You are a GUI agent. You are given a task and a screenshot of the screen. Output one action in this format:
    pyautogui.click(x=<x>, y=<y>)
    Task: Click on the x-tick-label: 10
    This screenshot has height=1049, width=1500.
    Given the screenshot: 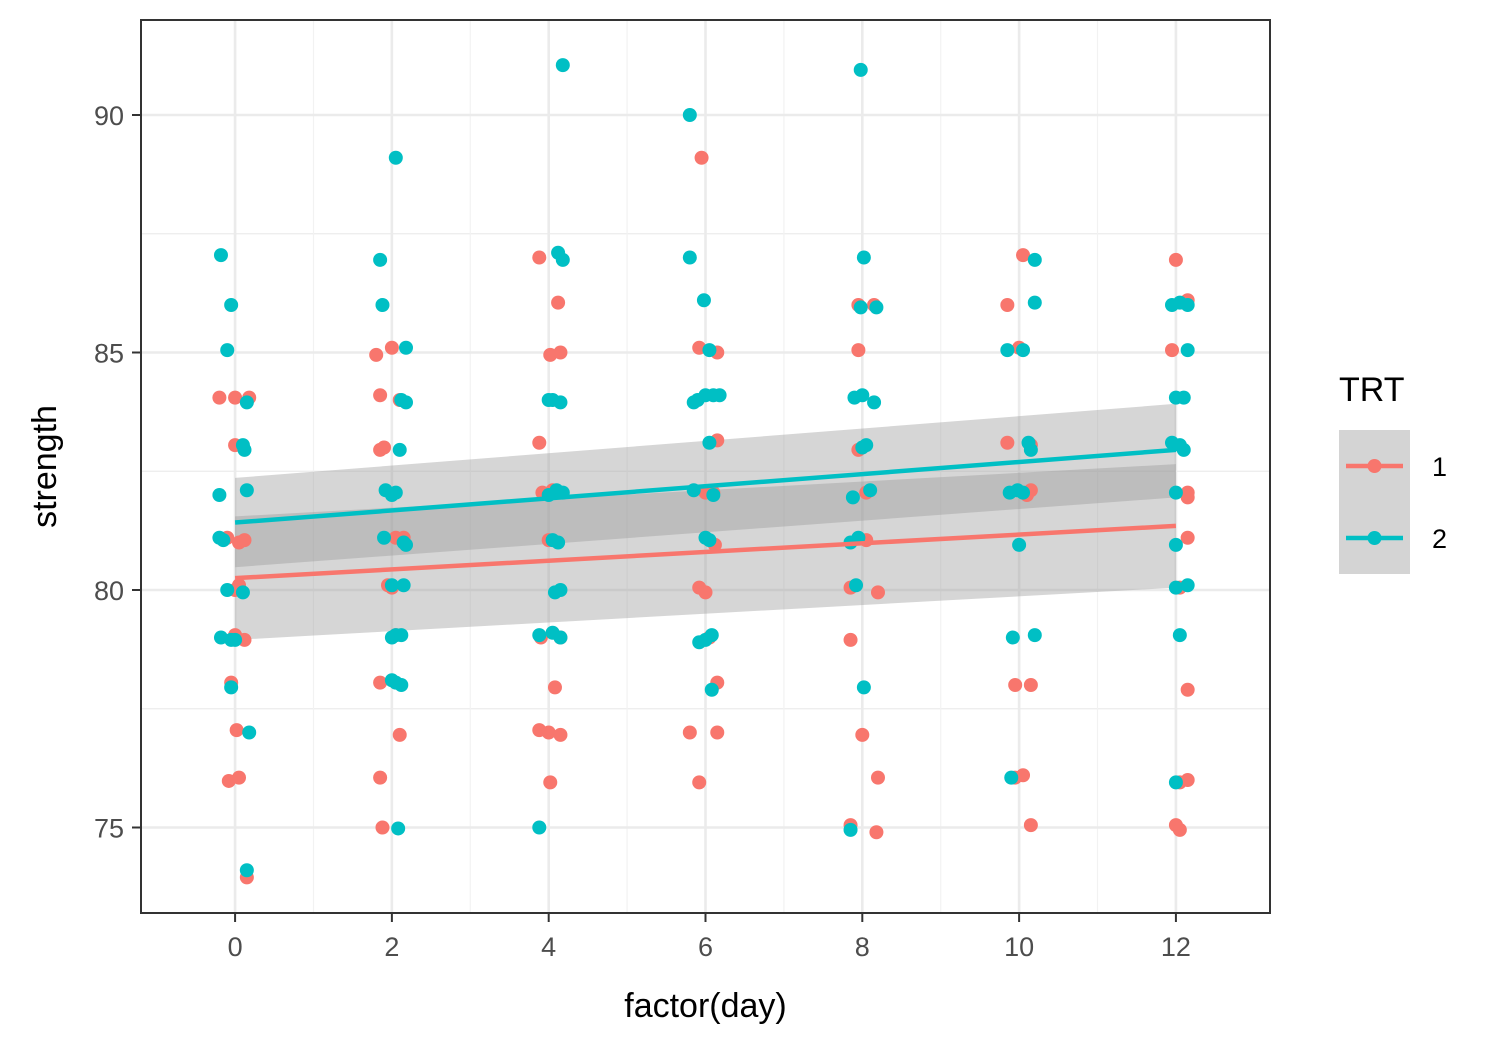 What is the action you would take?
    pyautogui.click(x=1019, y=947)
    